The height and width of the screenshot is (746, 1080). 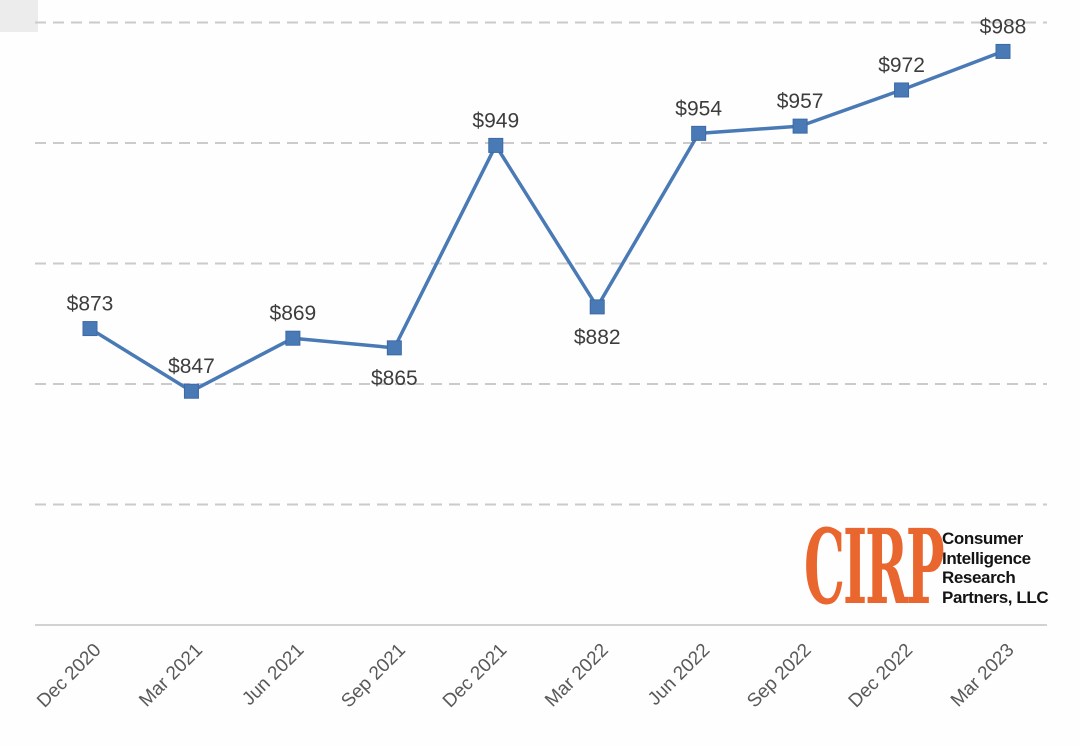 What do you see at coordinates (577, 676) in the screenshot?
I see `x-tick-label: Mar 2022` at bounding box center [577, 676].